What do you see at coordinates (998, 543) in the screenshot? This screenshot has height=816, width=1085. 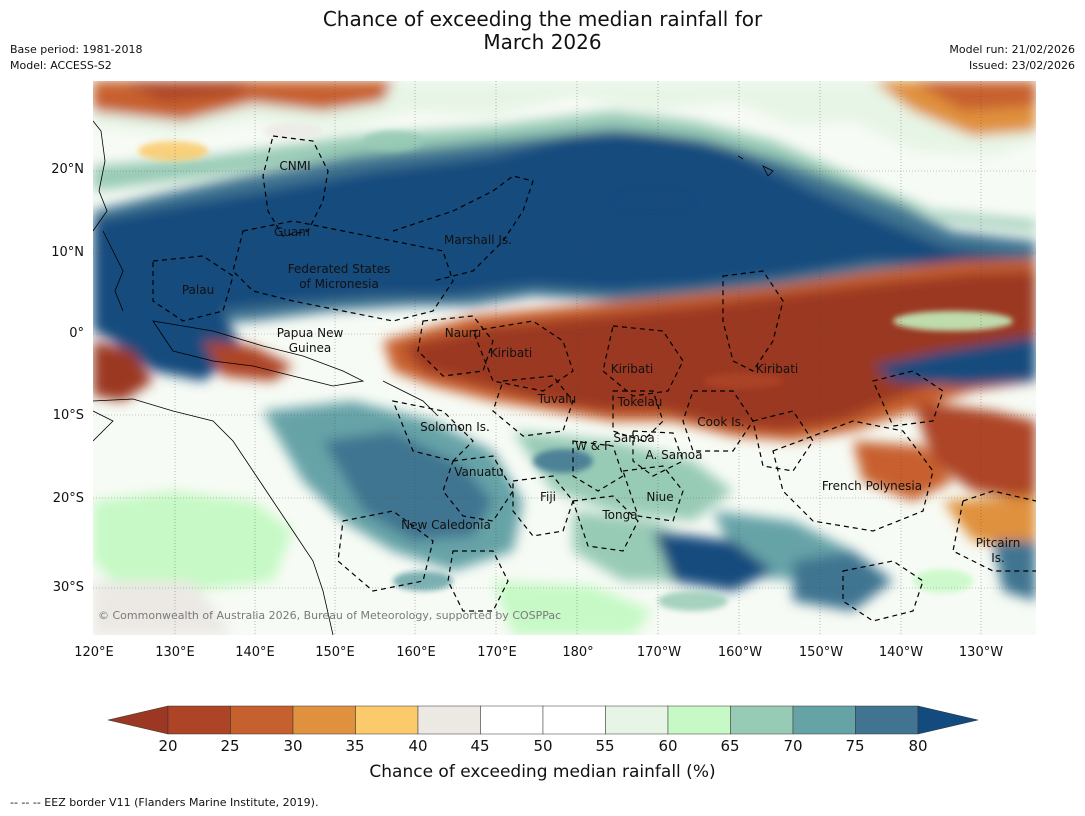 I see `label-pitcairn-line-1: Pitcairn` at bounding box center [998, 543].